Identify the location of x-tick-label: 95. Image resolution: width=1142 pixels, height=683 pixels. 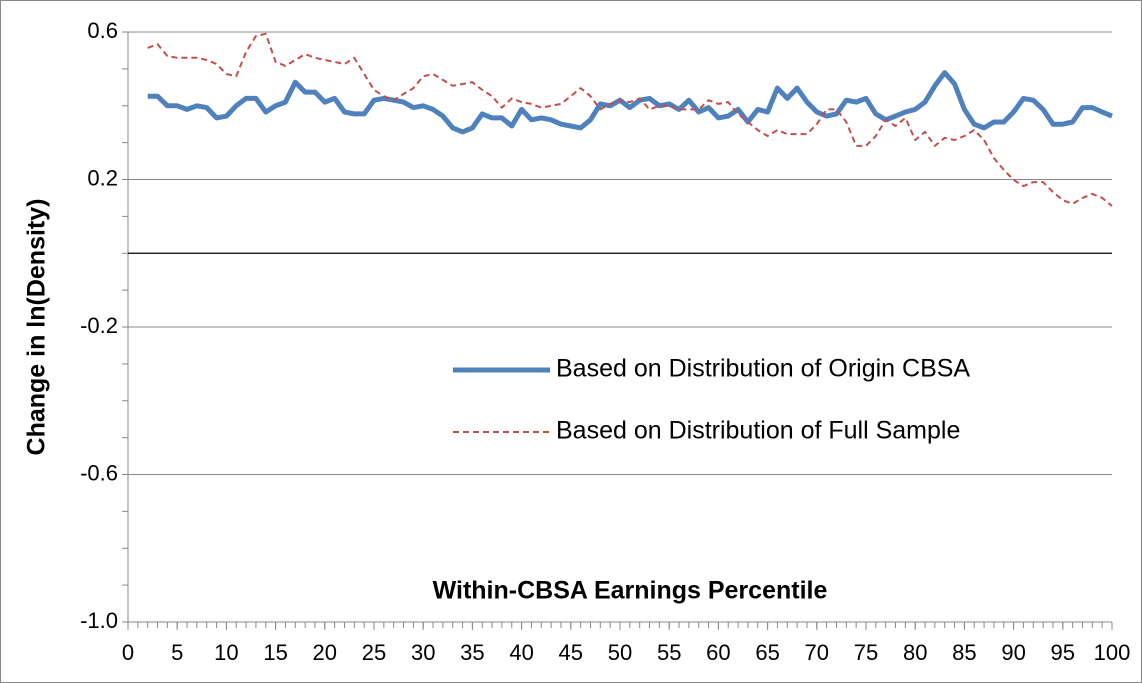
(1063, 652).